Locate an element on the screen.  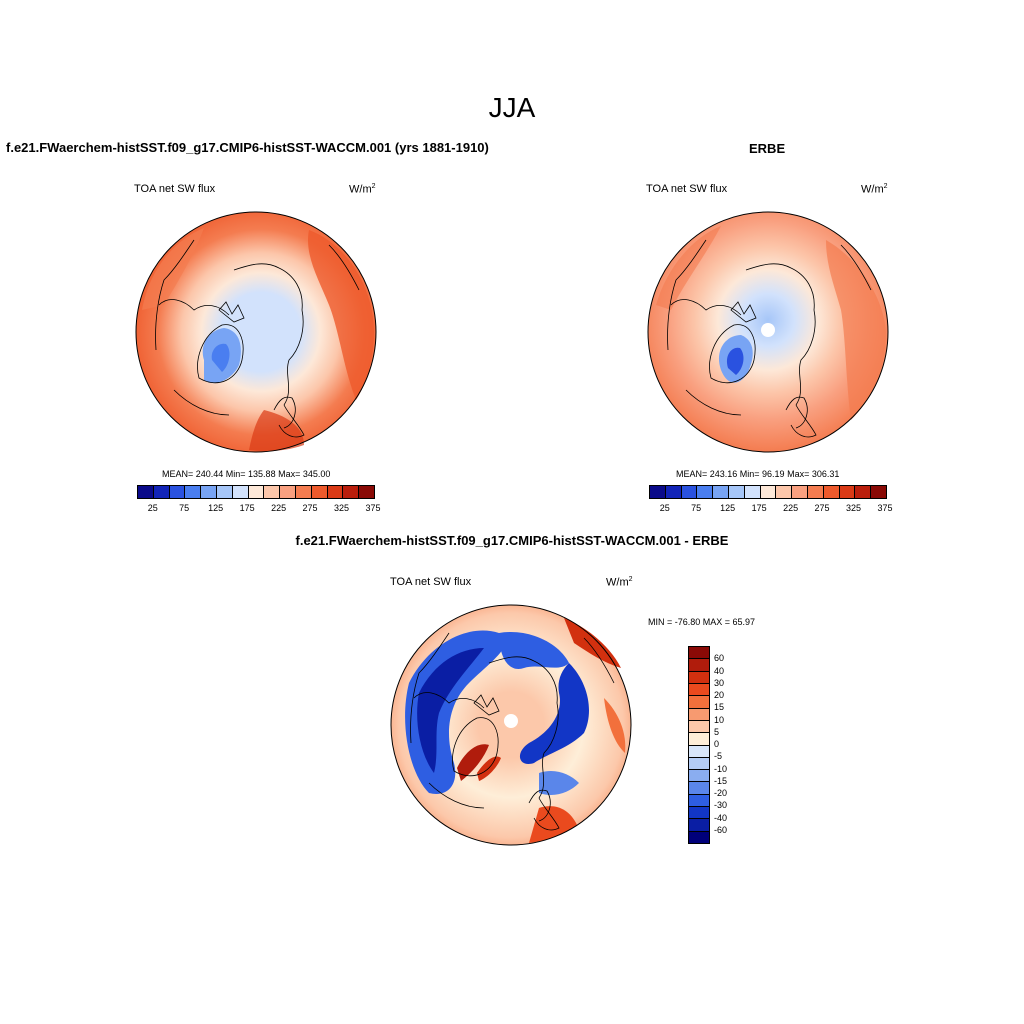
diff-variable-label: TOA net SW flux is located at coordinates (431, 582).